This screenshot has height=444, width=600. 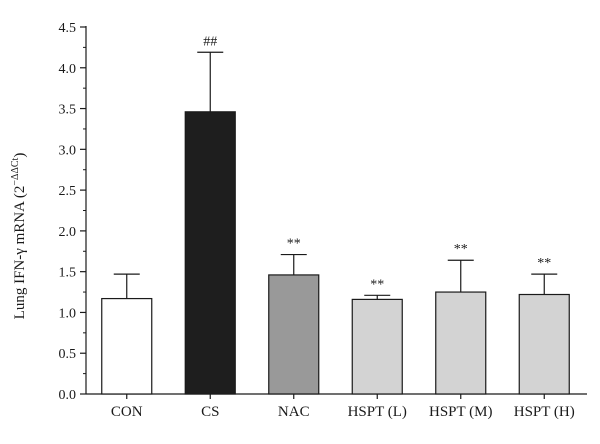 What do you see at coordinates (68, 28) in the screenshot?
I see `y-tick-label: 4.5` at bounding box center [68, 28].